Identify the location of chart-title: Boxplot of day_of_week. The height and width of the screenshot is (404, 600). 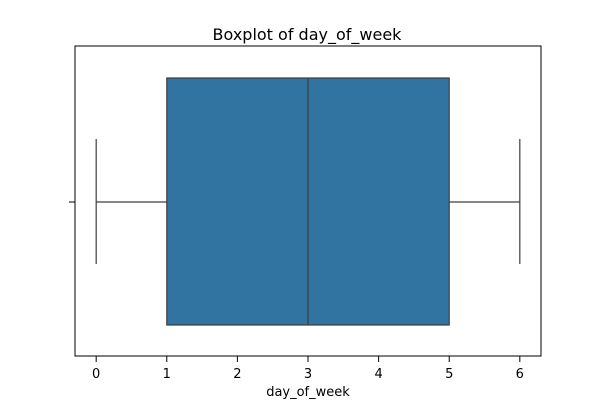
(308, 35).